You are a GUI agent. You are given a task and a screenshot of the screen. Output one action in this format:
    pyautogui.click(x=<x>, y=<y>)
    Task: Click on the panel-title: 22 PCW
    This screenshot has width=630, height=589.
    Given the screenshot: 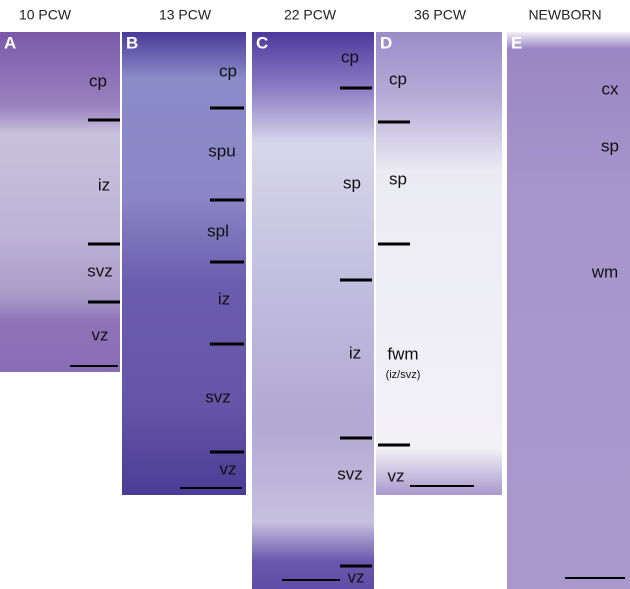 What is the action you would take?
    pyautogui.click(x=310, y=15)
    